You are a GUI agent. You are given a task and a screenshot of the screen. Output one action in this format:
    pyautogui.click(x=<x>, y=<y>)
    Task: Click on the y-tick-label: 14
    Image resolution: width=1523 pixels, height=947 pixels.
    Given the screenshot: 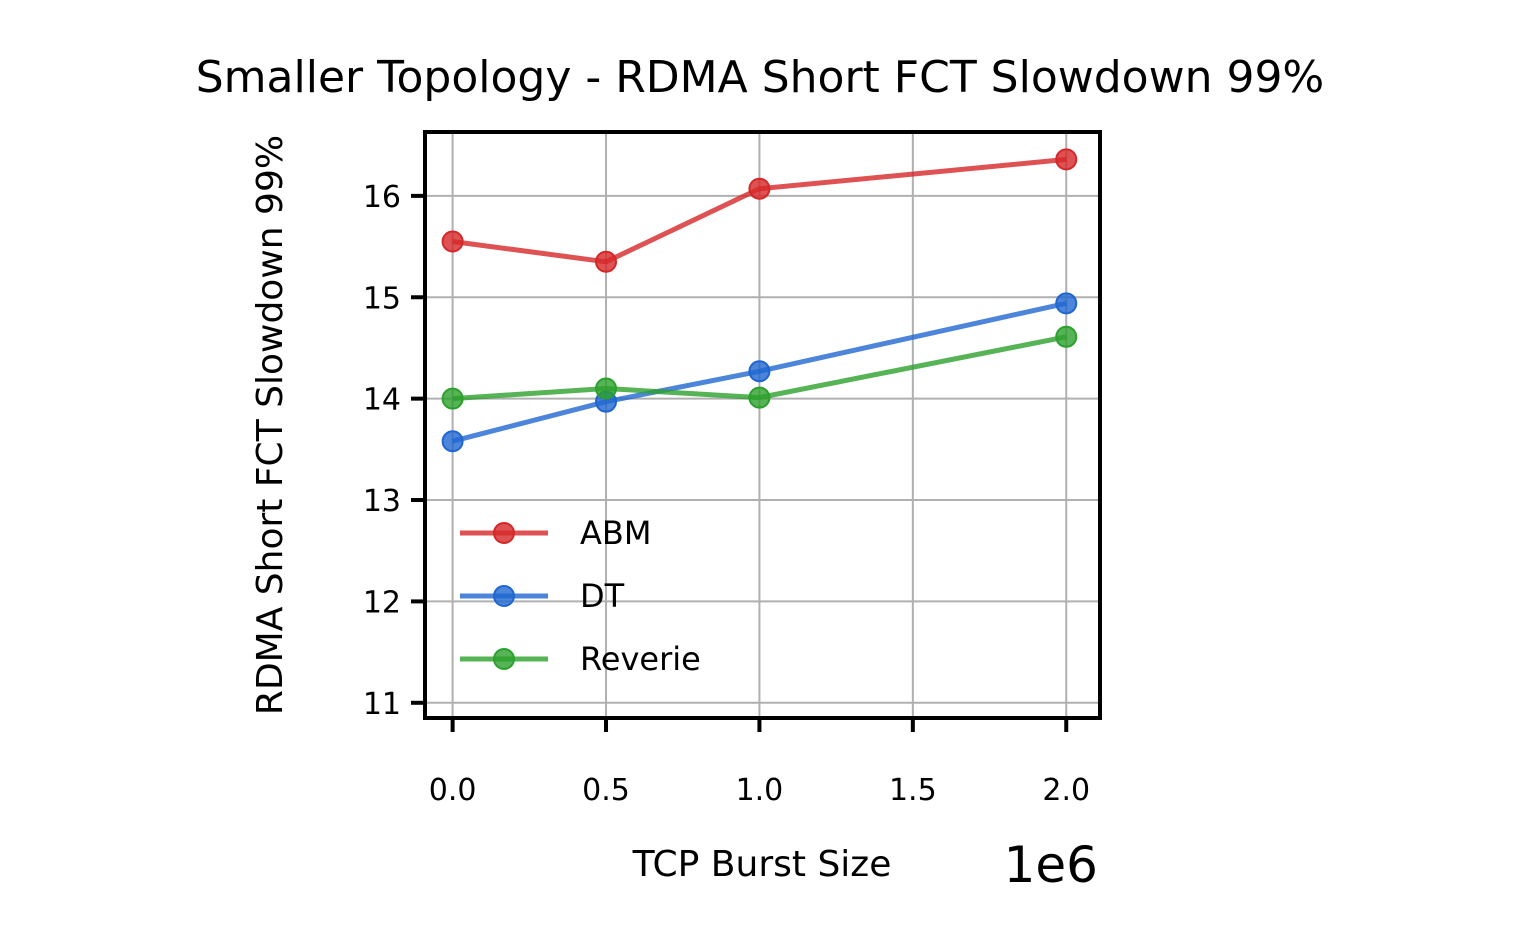 What is the action you would take?
    pyautogui.click(x=382, y=400)
    